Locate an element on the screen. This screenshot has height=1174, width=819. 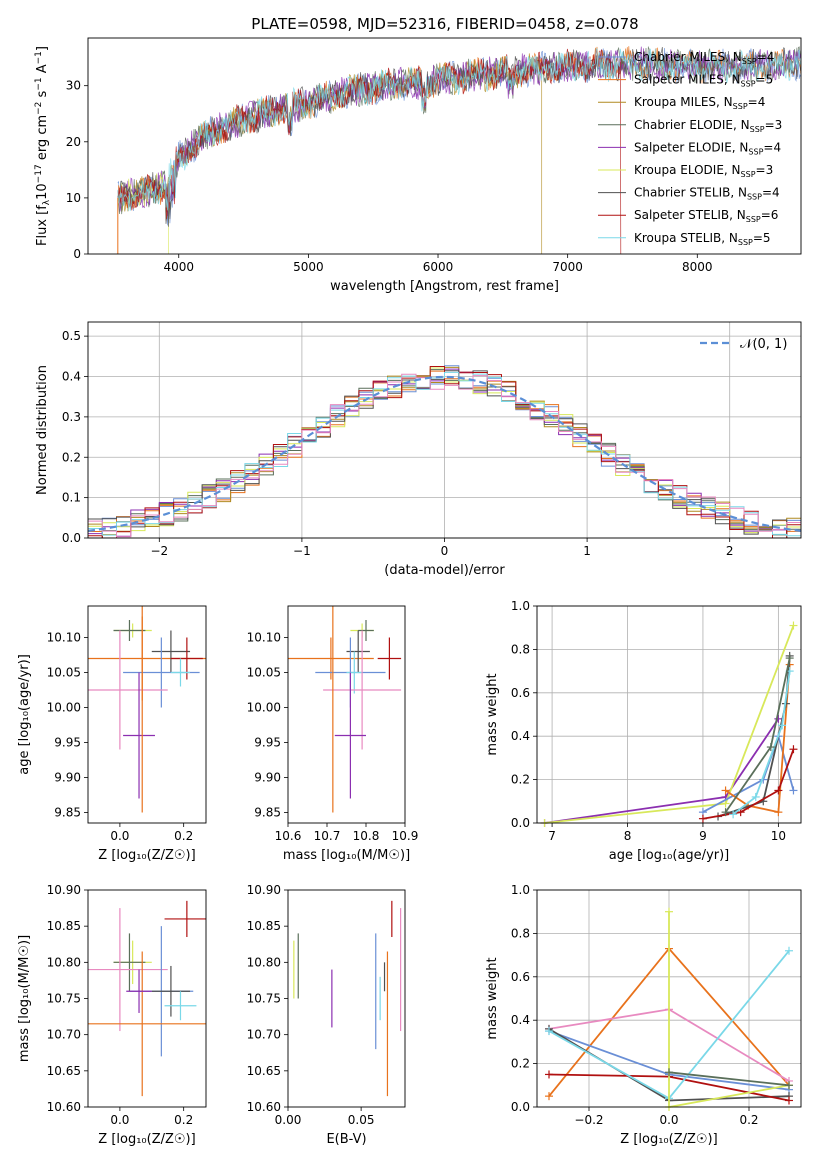
mass_vs_ebv-xtick-label: 0.05 is located at coordinates (361, 1120).